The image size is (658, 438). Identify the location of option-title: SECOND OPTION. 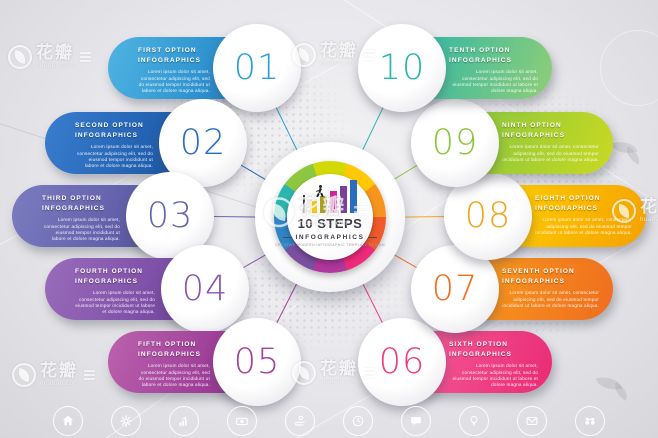
(109, 125).